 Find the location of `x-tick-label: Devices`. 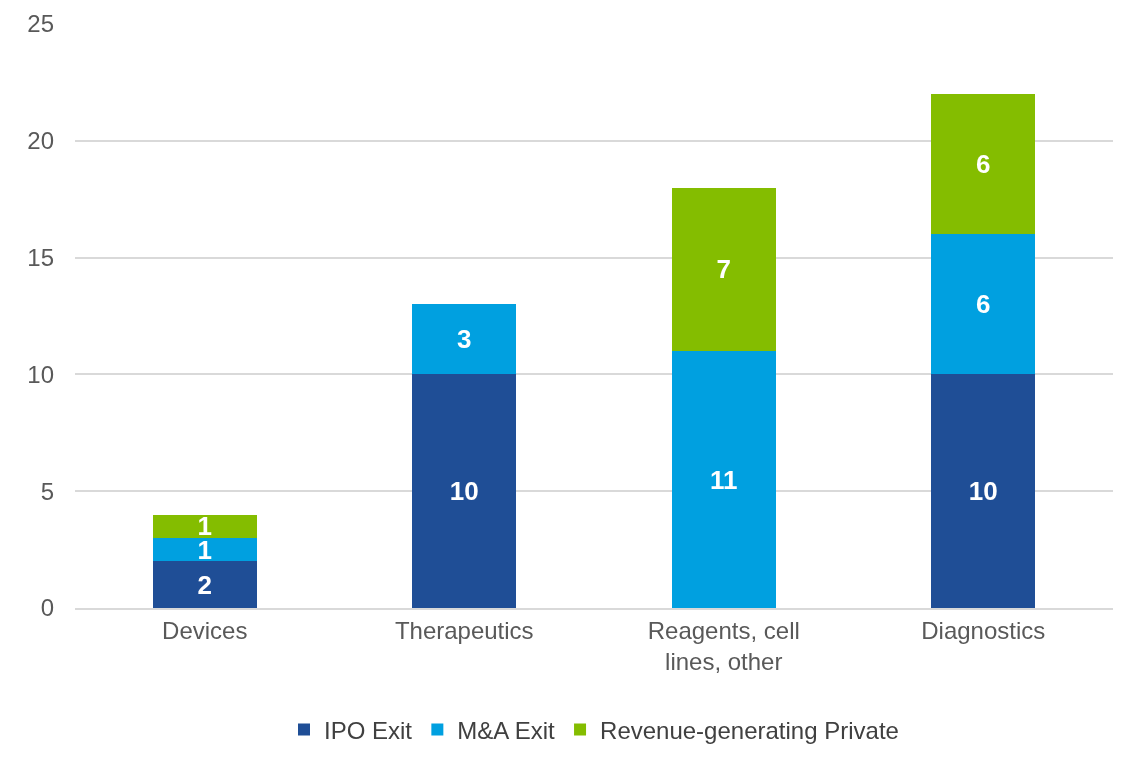

x-tick-label: Devices is located at coordinates (205, 630).